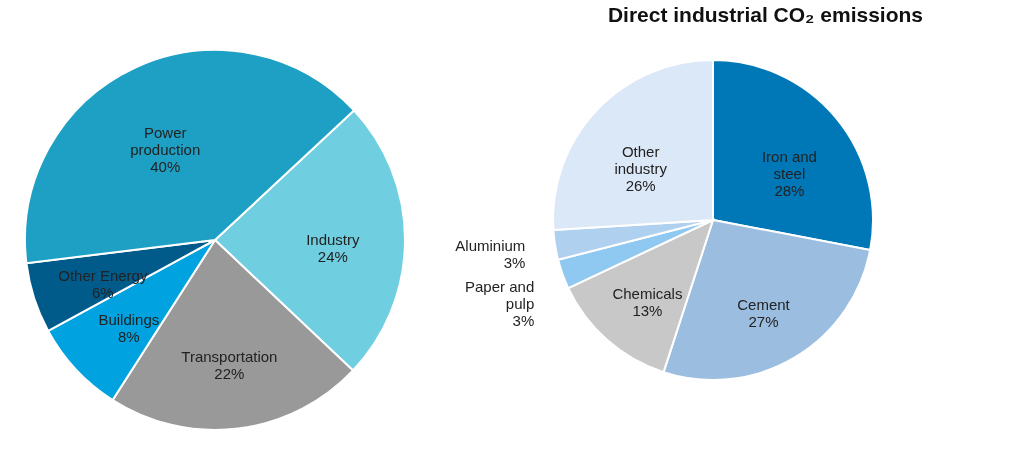 This screenshot has height=475, width=1020. I want to click on slice-label: Paper and pulp, so click(500, 295).